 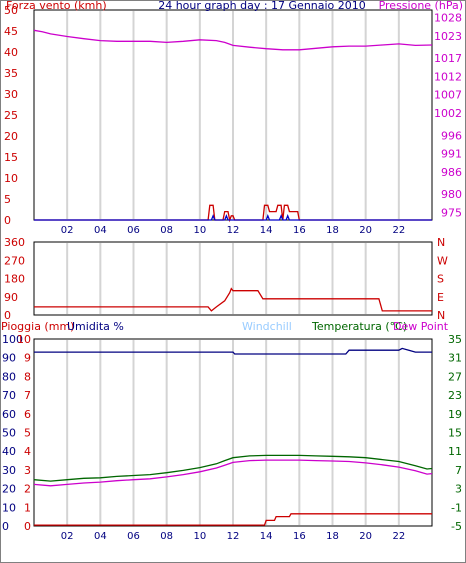 What do you see at coordinates (9, 414) in the screenshot?
I see `humidity-tick-label: 60` at bounding box center [9, 414].